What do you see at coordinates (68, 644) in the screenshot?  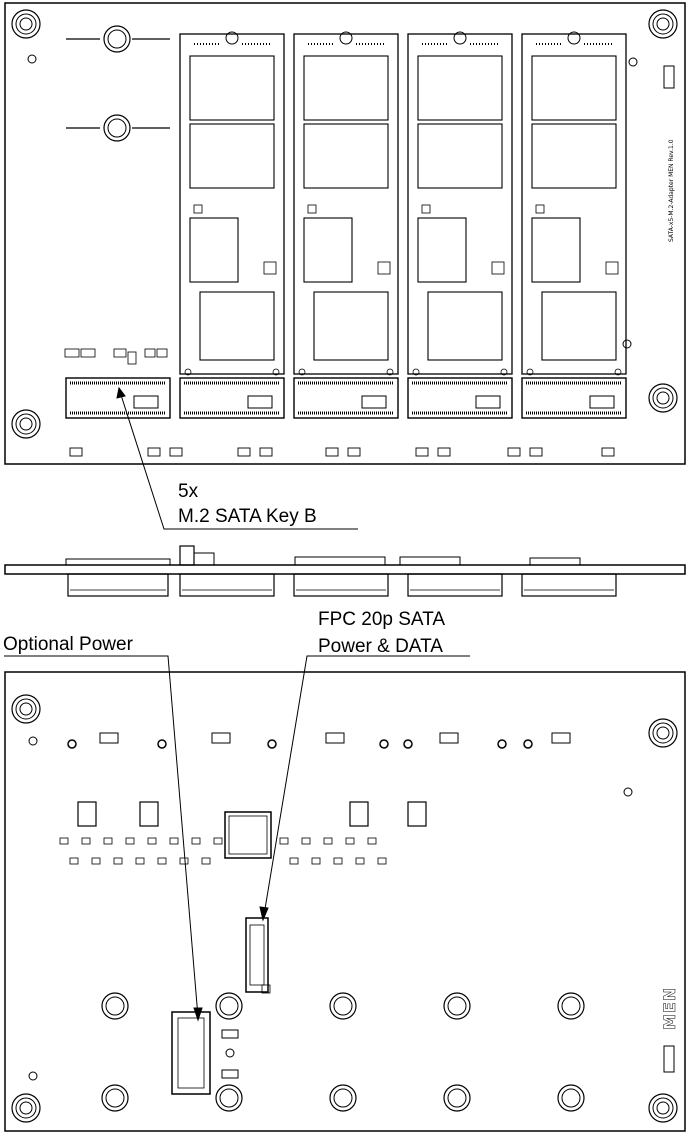 I see `optional-power-callout: Optional Power` at bounding box center [68, 644].